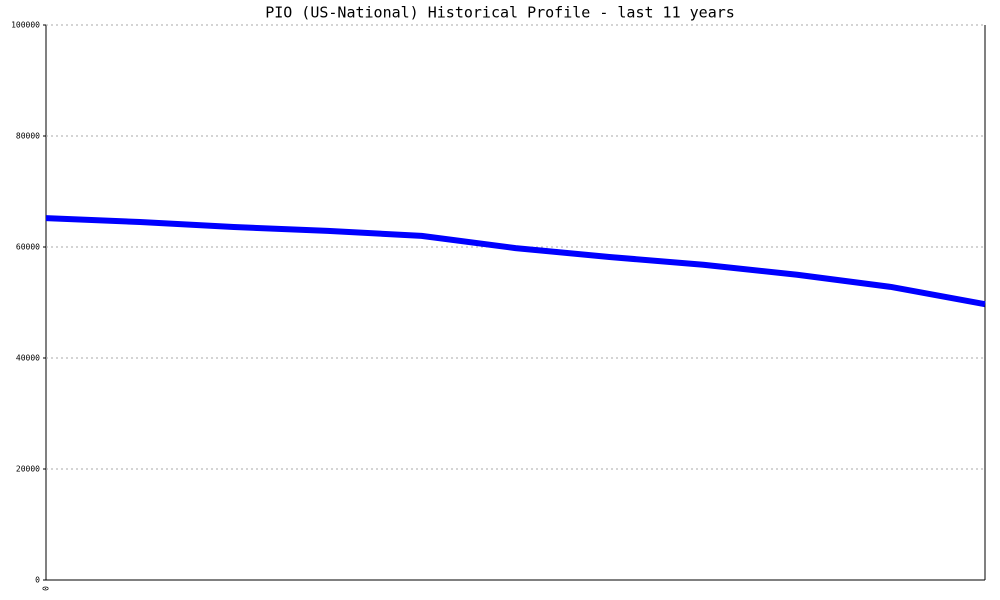  What do you see at coordinates (515, 261) in the screenshot?
I see `data-line` at bounding box center [515, 261].